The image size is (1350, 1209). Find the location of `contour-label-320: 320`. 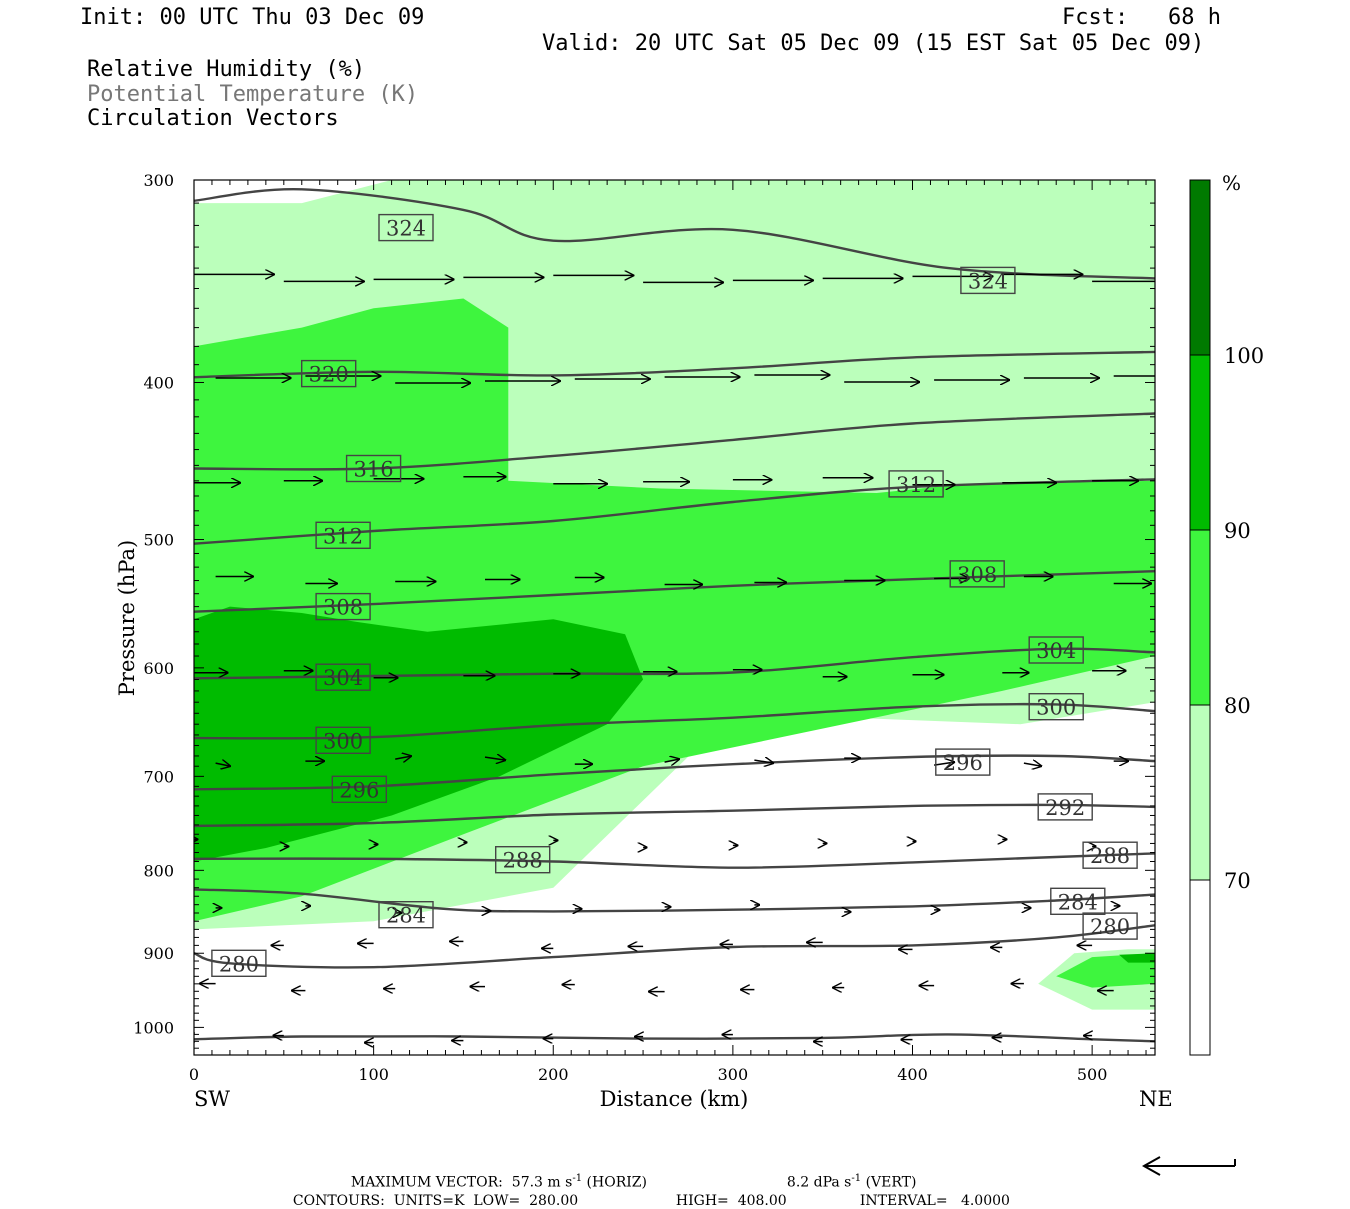

contour-label-320: 320 is located at coordinates (329, 373).